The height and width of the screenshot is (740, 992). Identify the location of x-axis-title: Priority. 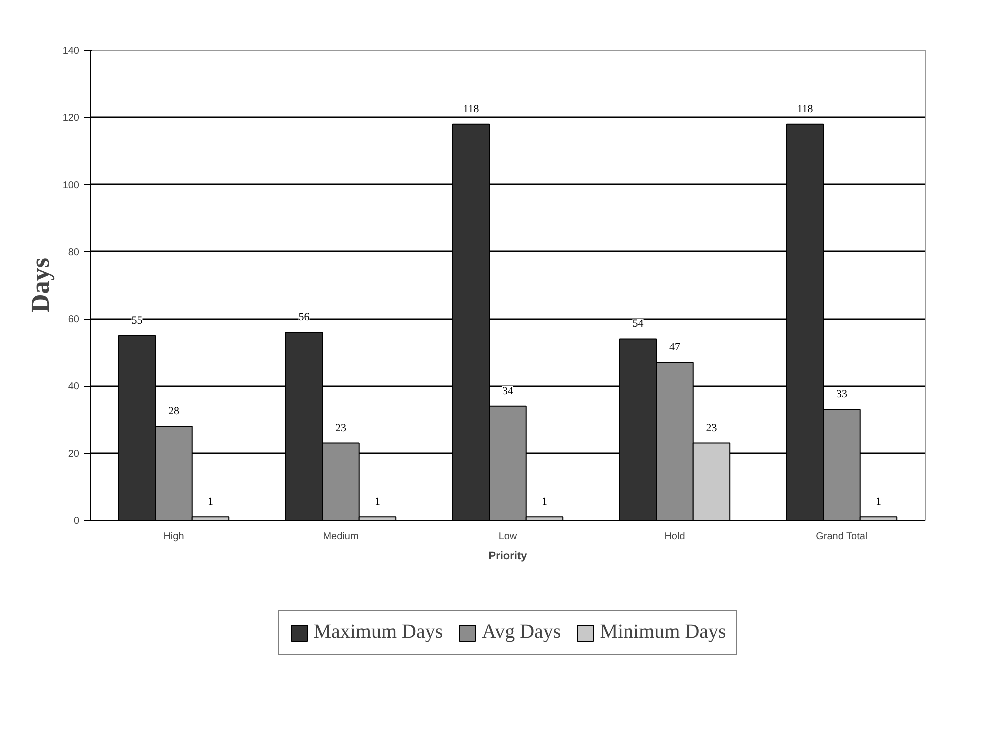
(508, 556).